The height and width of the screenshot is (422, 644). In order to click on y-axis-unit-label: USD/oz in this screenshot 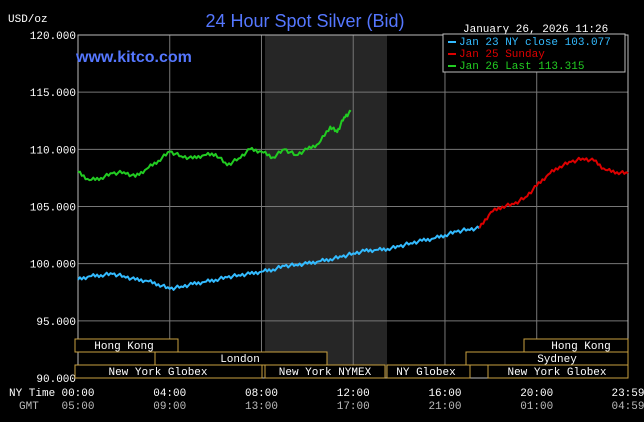, I will do `click(28, 20)`.